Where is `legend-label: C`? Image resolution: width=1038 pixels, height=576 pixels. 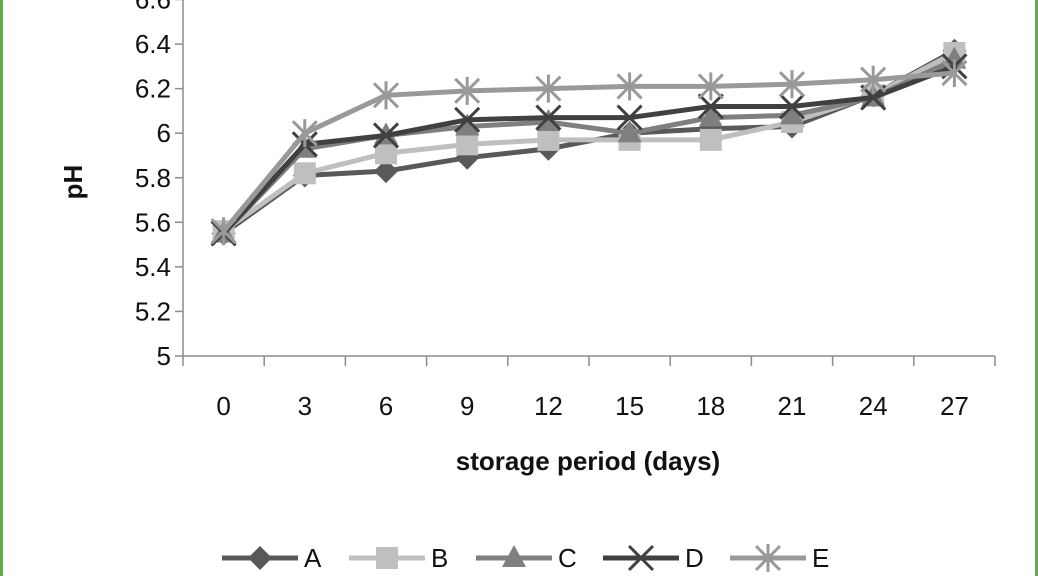 legend-label: C is located at coordinates (567, 558).